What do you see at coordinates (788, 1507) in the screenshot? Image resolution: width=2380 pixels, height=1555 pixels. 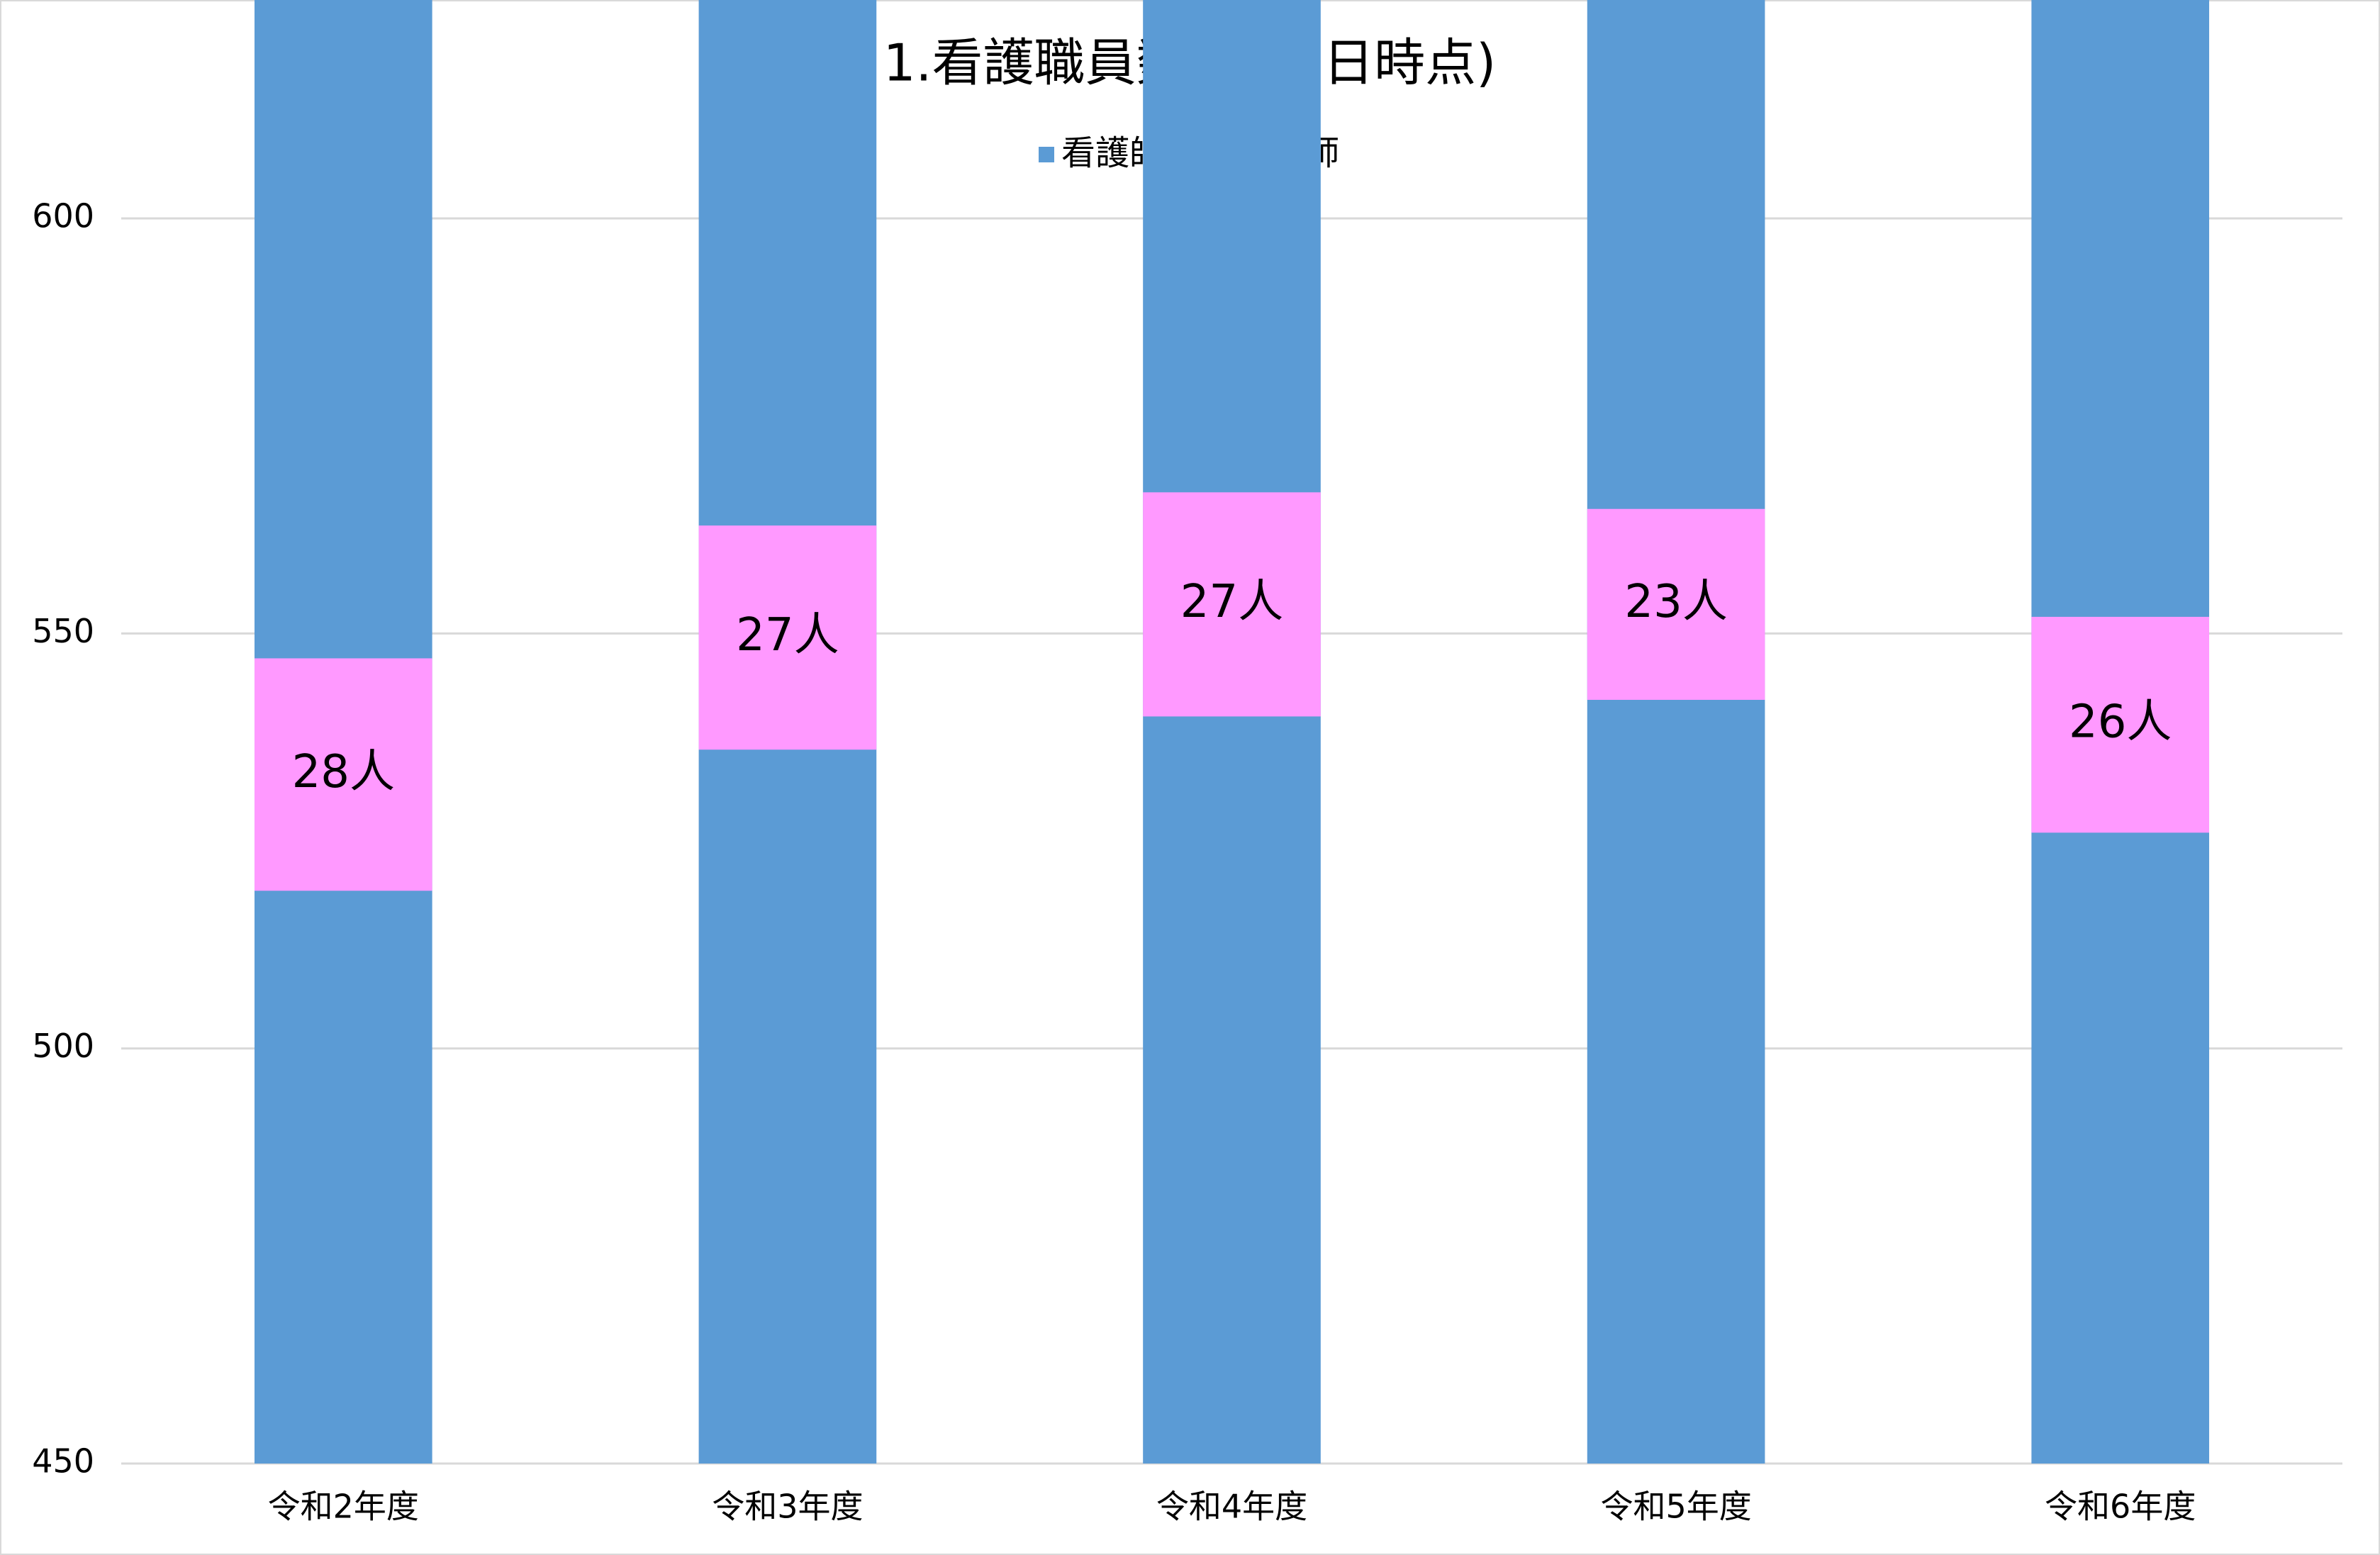 I see `x-tick-label: 令和3年度` at bounding box center [788, 1507].